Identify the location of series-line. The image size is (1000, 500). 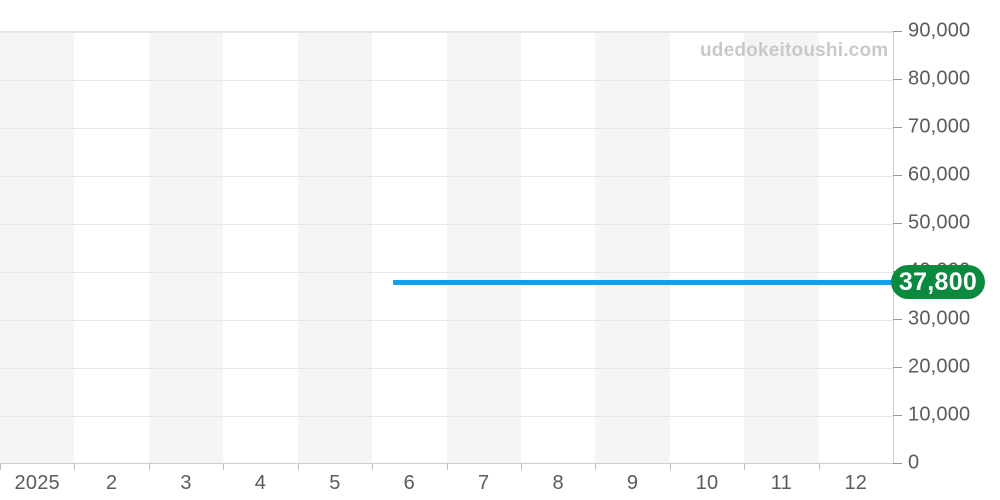
(642, 283).